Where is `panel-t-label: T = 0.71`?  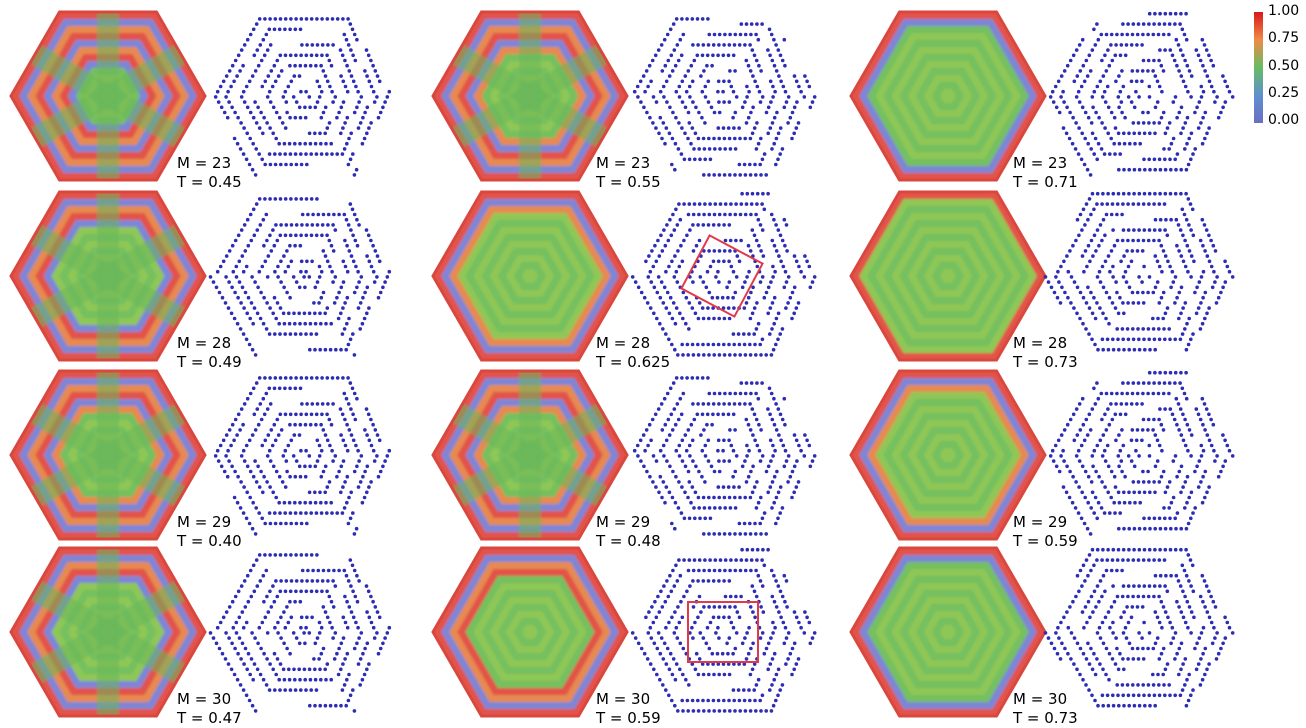 panel-t-label: T = 0.71 is located at coordinates (1045, 182).